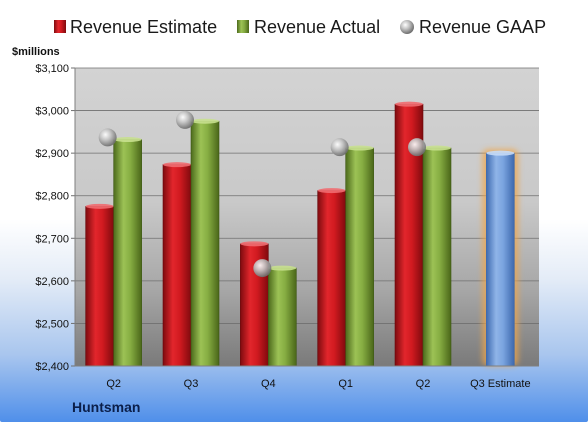 This screenshot has height=422, width=588. Describe the element at coordinates (500, 384) in the screenshot. I see `x-tick-label: Q3 Estimate` at that location.